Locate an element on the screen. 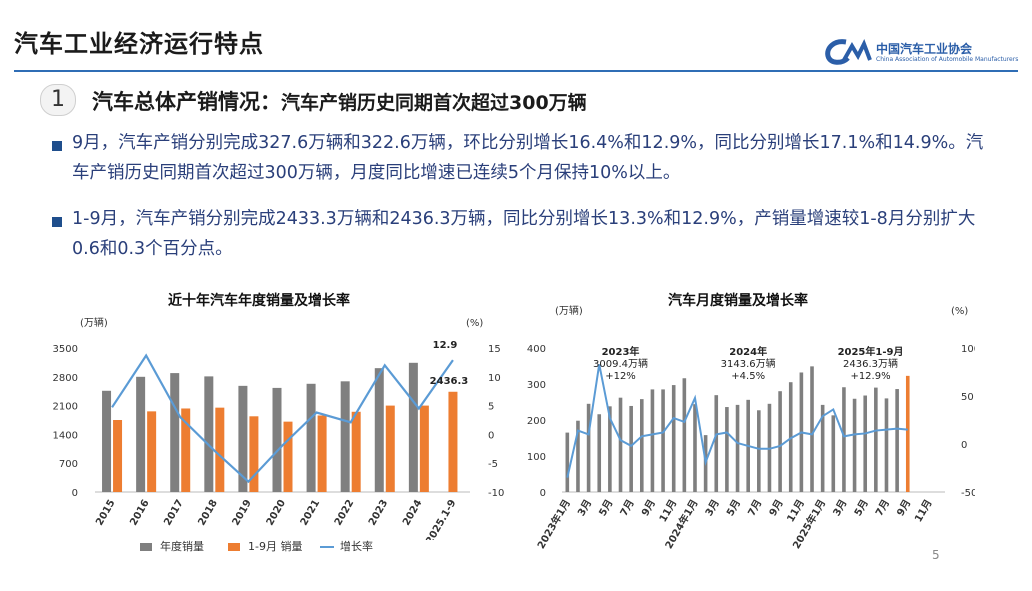 This screenshot has width=1032, height=591. y2-tick-label: 10 is located at coordinates (494, 378).